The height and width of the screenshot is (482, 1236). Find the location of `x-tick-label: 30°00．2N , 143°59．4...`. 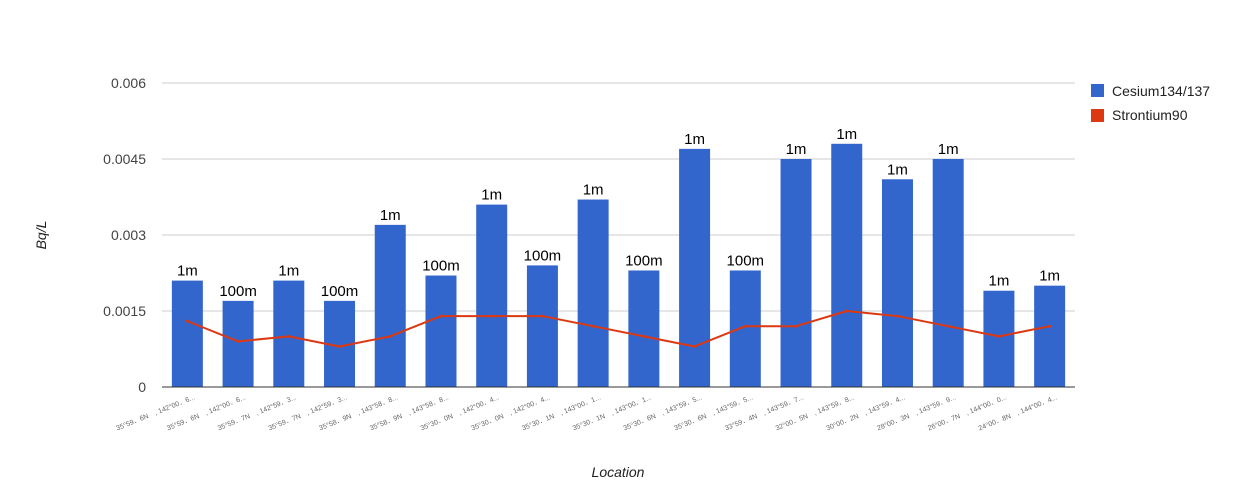

x-tick-label: 30°00．2N , 143°59．4... is located at coordinates (865, 412).